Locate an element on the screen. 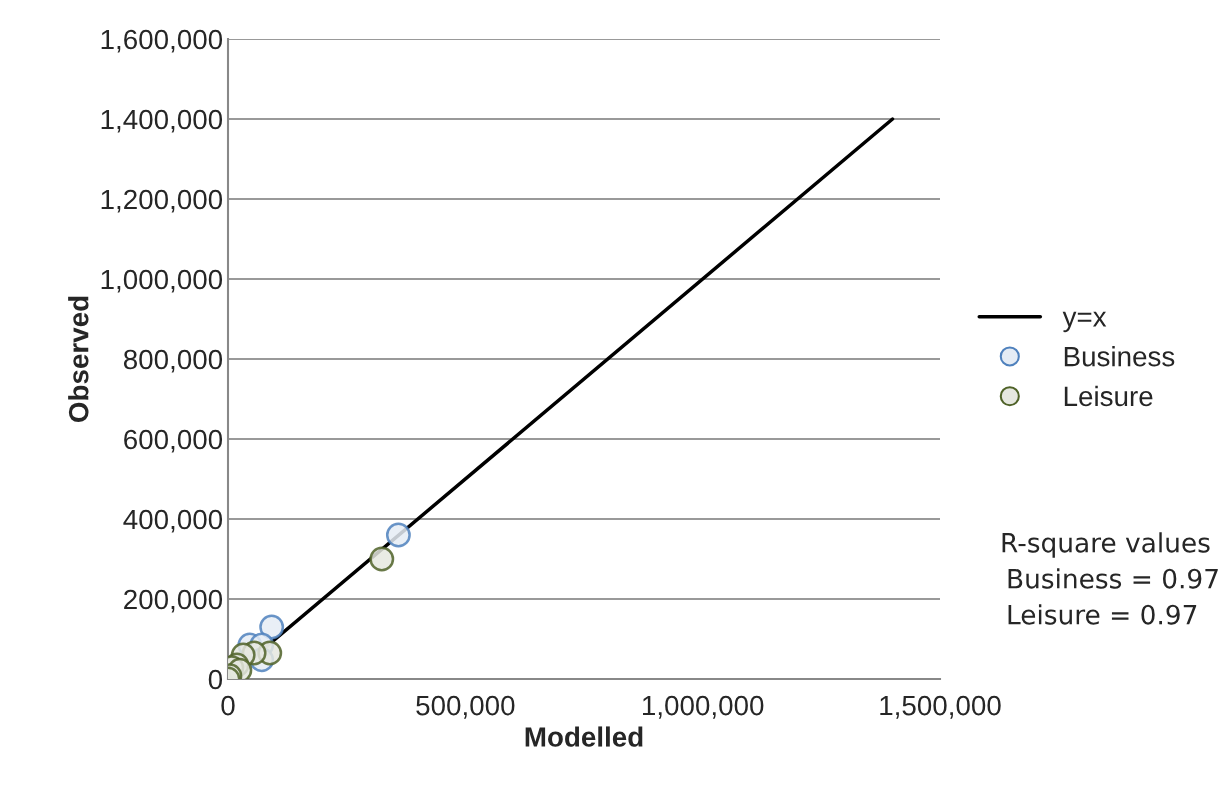 The height and width of the screenshot is (811, 1228). y-tick-label: 1,200,000 is located at coordinates (162, 201).